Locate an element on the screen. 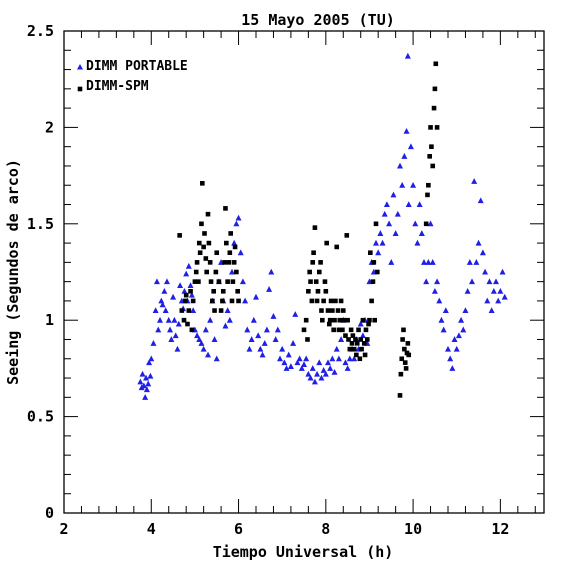 This screenshot has width=574, height=574. x-tick-label: 12 is located at coordinates (500, 529).